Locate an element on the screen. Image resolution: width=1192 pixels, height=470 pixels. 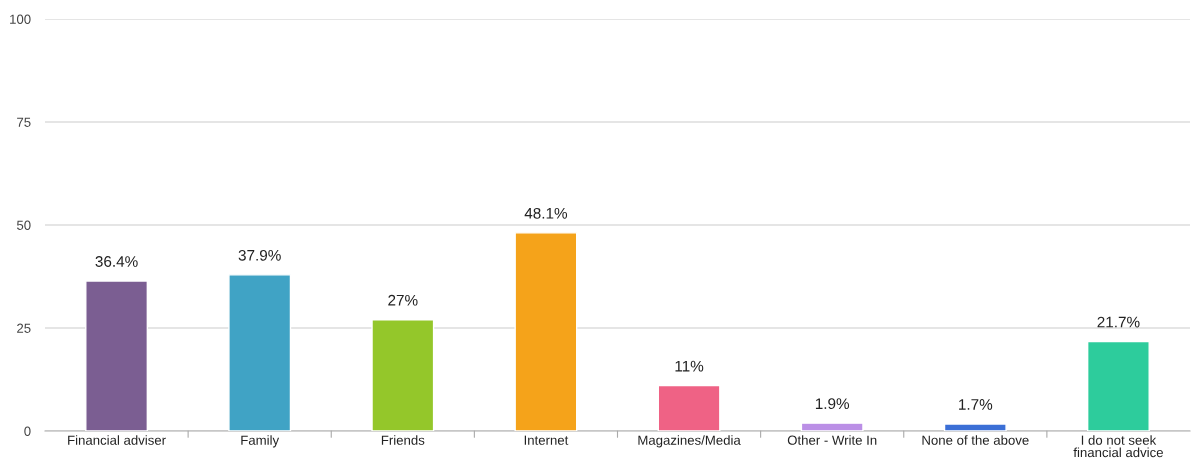
data-label: 36.4% is located at coordinates (116, 261).